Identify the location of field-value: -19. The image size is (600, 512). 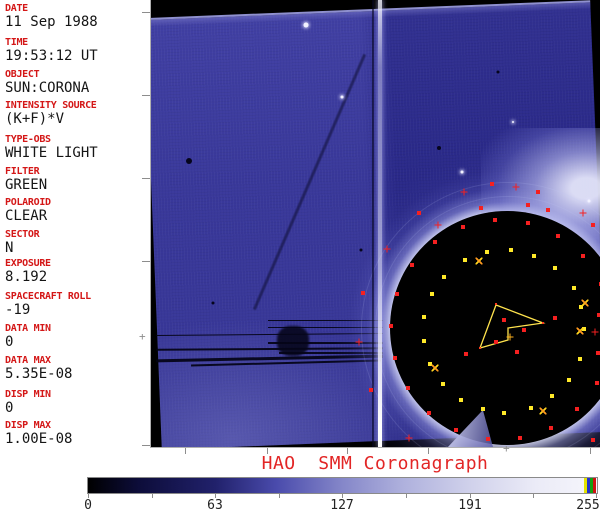
(18, 310).